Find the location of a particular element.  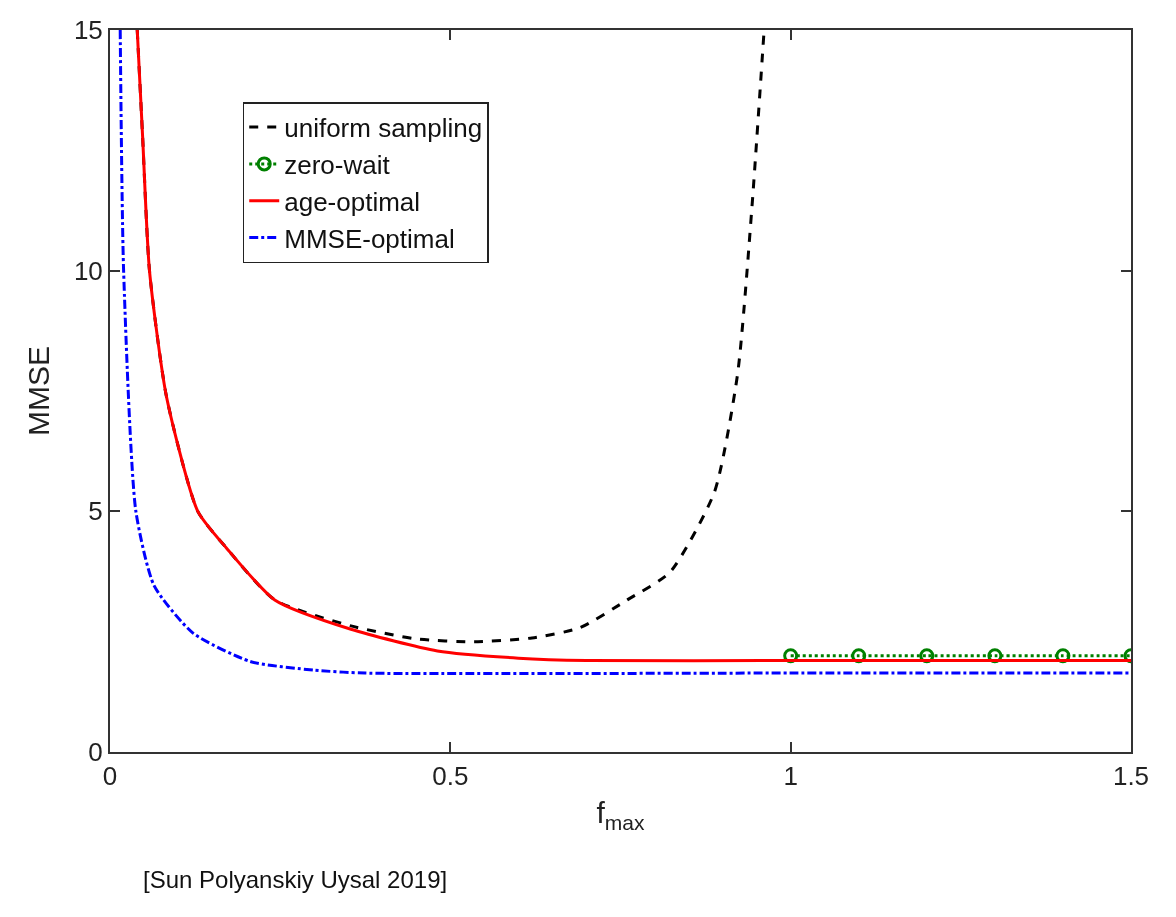

x-axis-title: f$_{max}$ is located at coordinates (620, 815).